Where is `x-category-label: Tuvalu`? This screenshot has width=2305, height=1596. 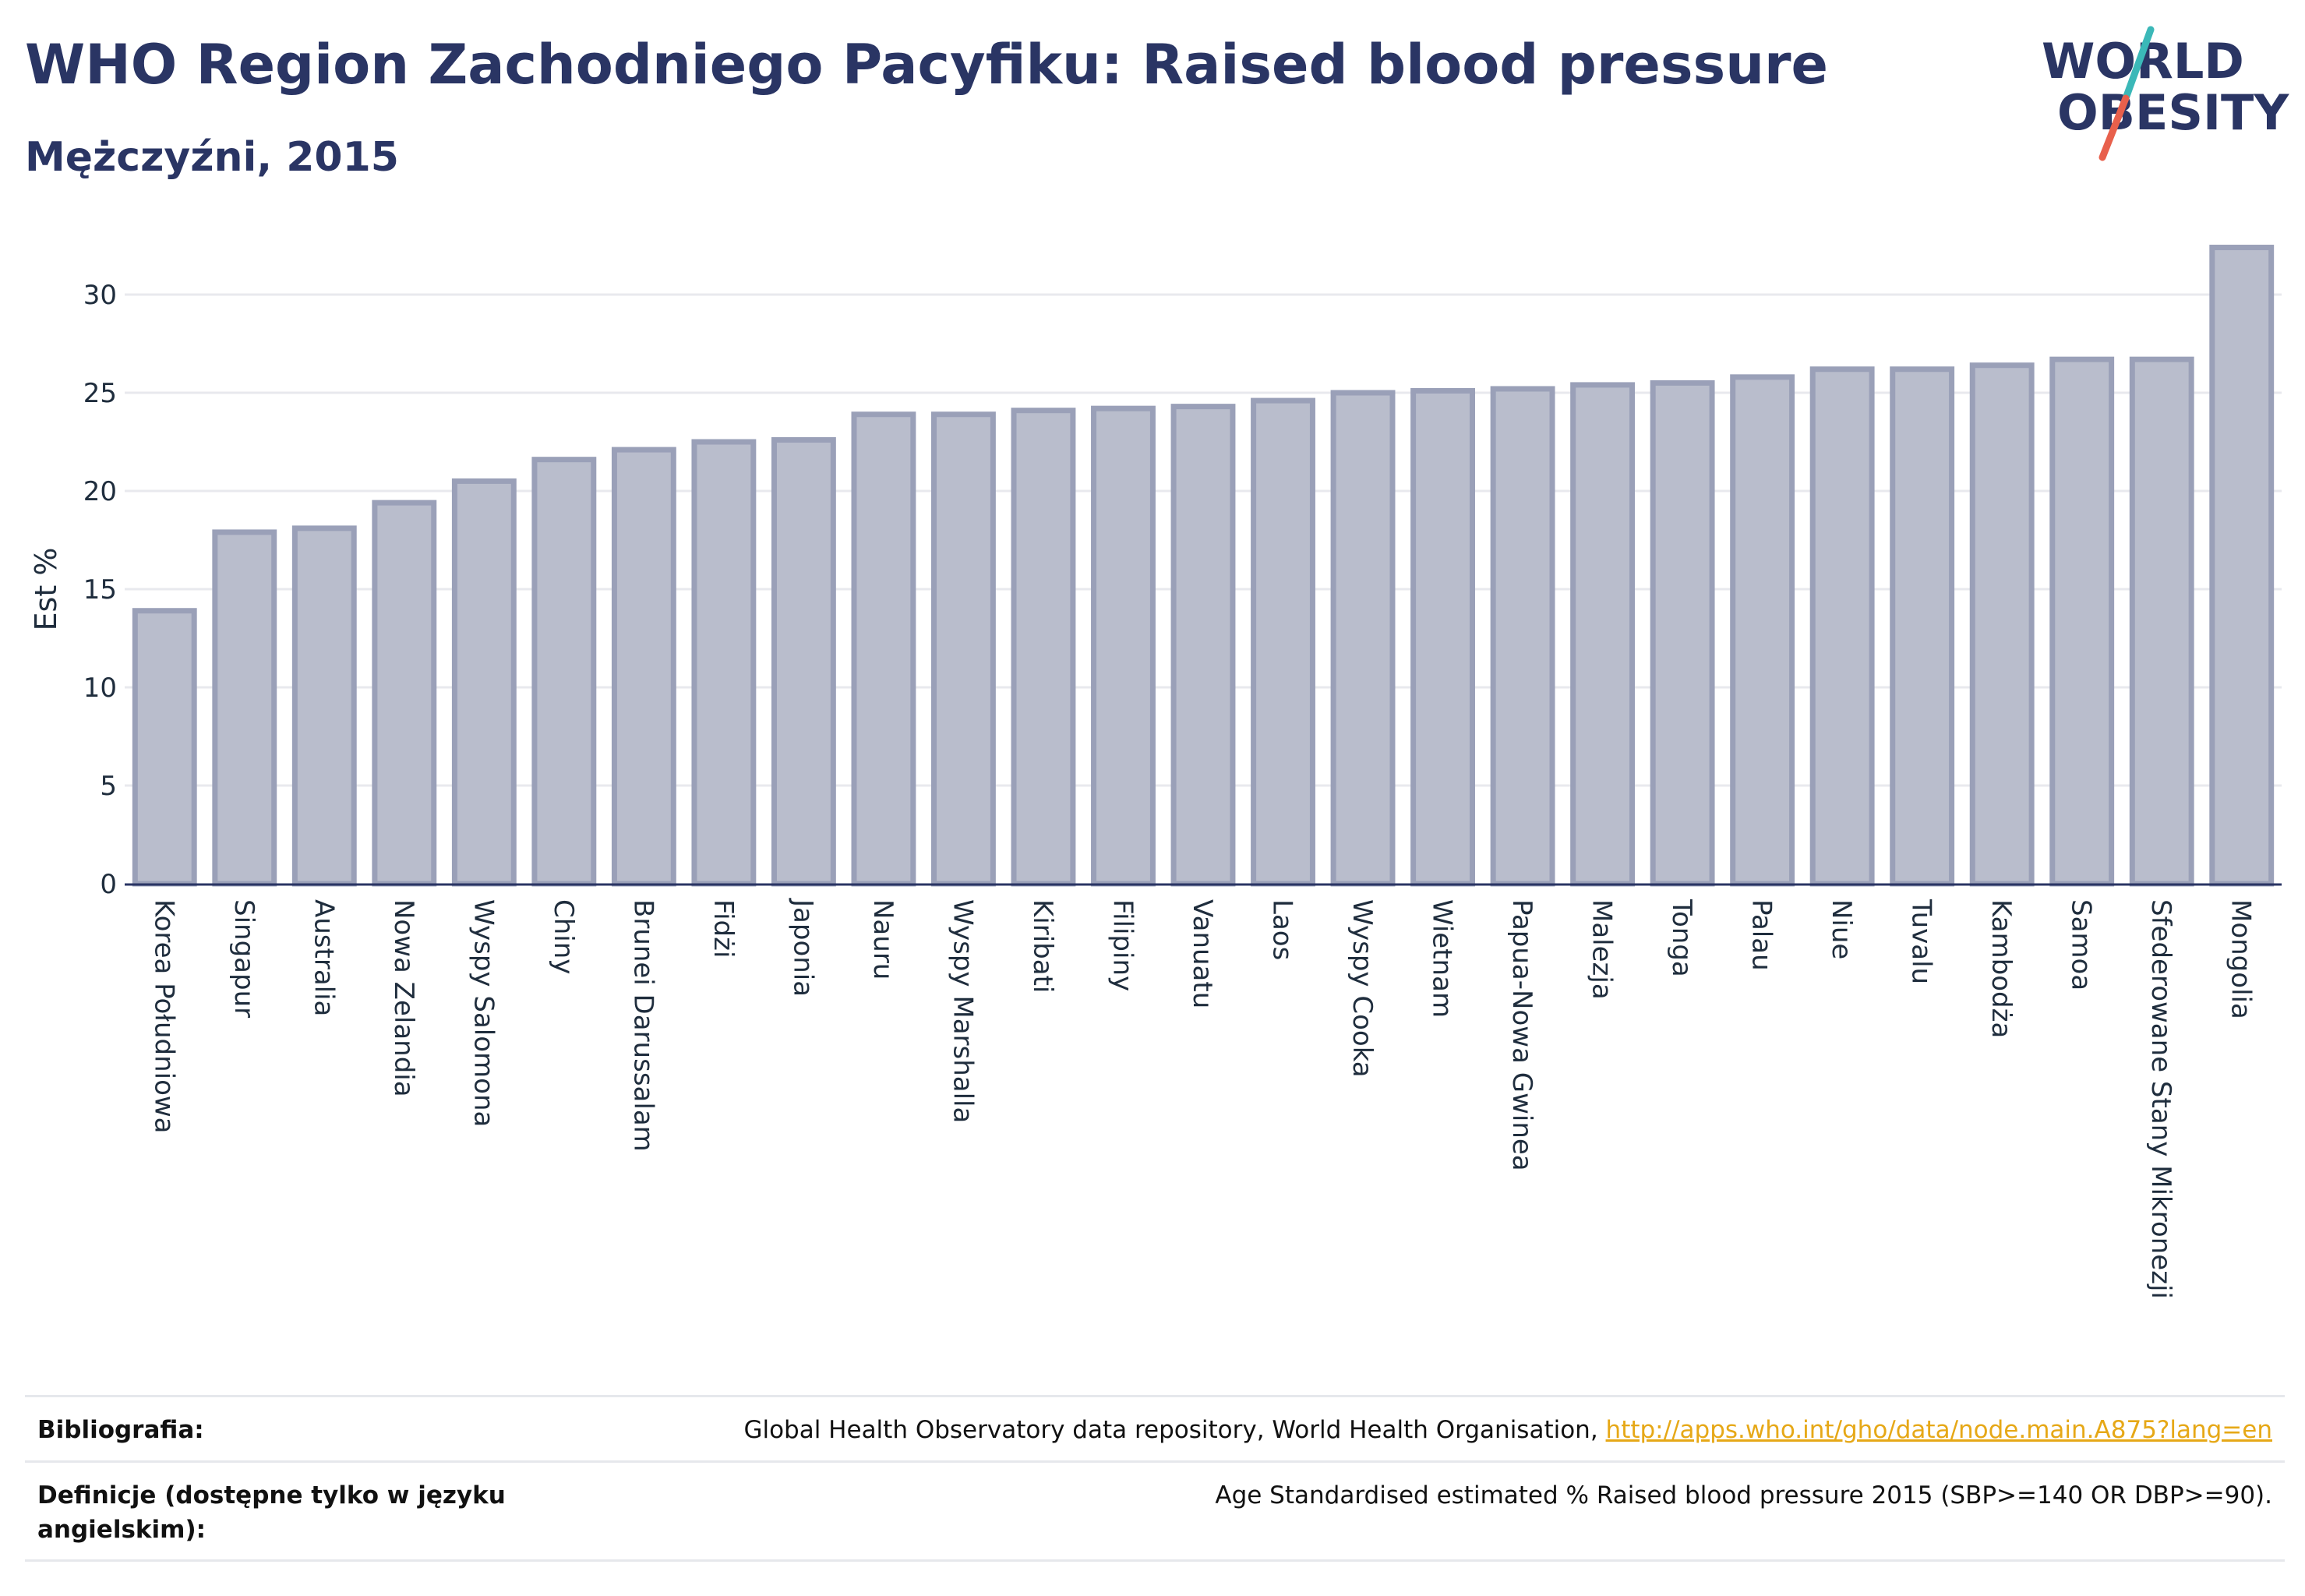
x-category-label: Tuvalu is located at coordinates (1922, 941).